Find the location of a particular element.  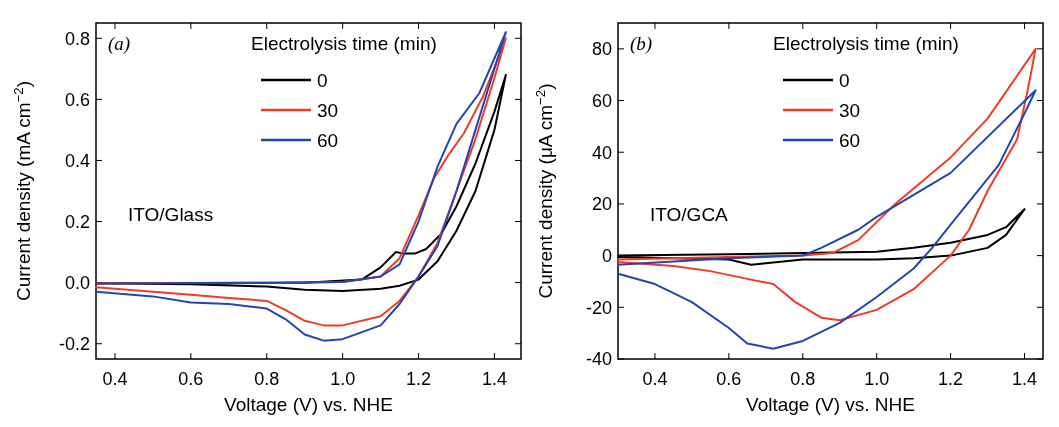

y-tick-label: 40 is located at coordinates (601, 152).